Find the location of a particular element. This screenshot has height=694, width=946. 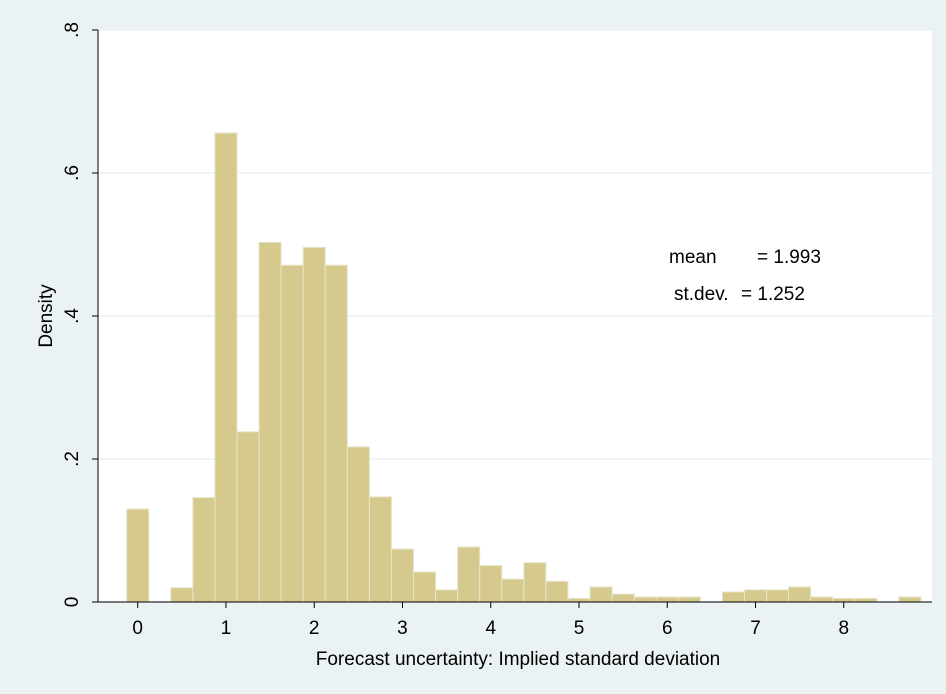

mean-value: = 1.993 is located at coordinates (789, 257).